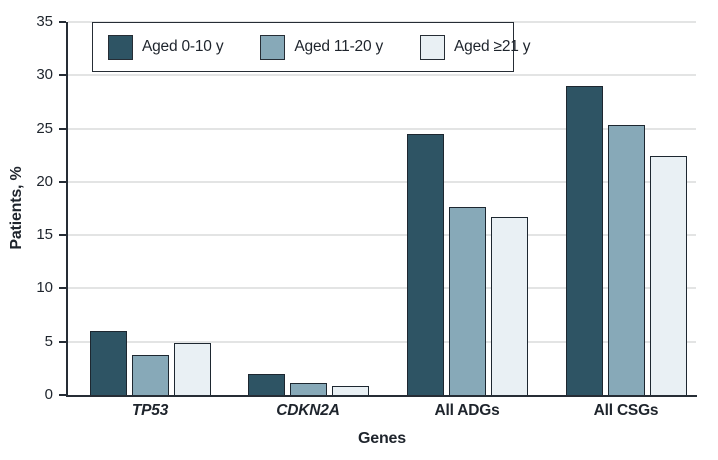 The height and width of the screenshot is (460, 718). I want to click on y-tick-label: 5, so click(48, 341).